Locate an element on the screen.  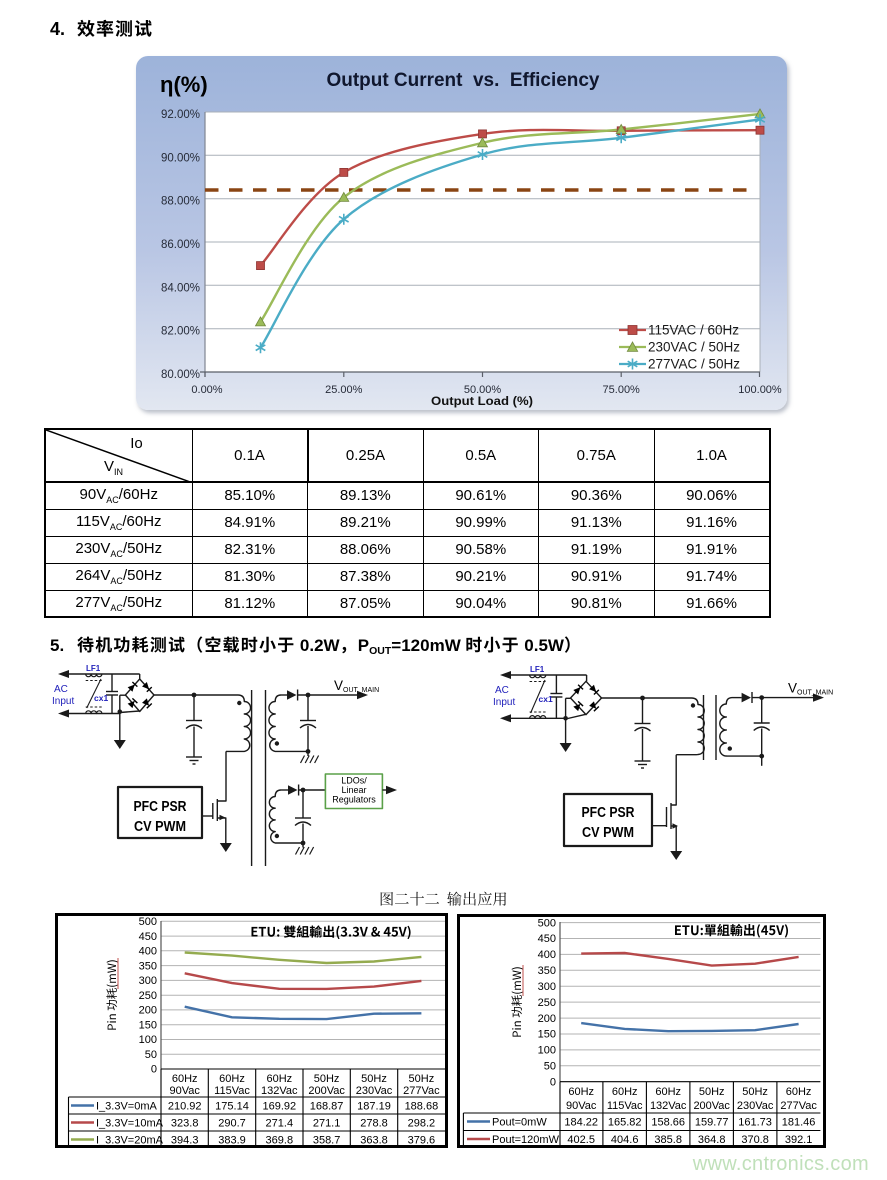
svg-text: 169.92 is located at coordinates (279, 1107).